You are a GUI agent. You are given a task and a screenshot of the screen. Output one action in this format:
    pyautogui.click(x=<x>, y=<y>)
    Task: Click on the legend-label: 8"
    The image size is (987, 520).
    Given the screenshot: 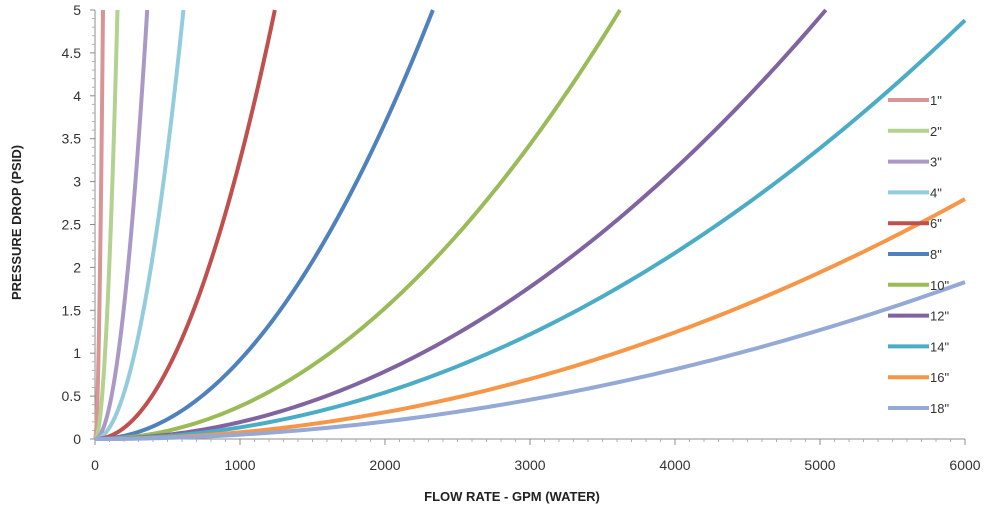 What is the action you would take?
    pyautogui.click(x=936, y=254)
    